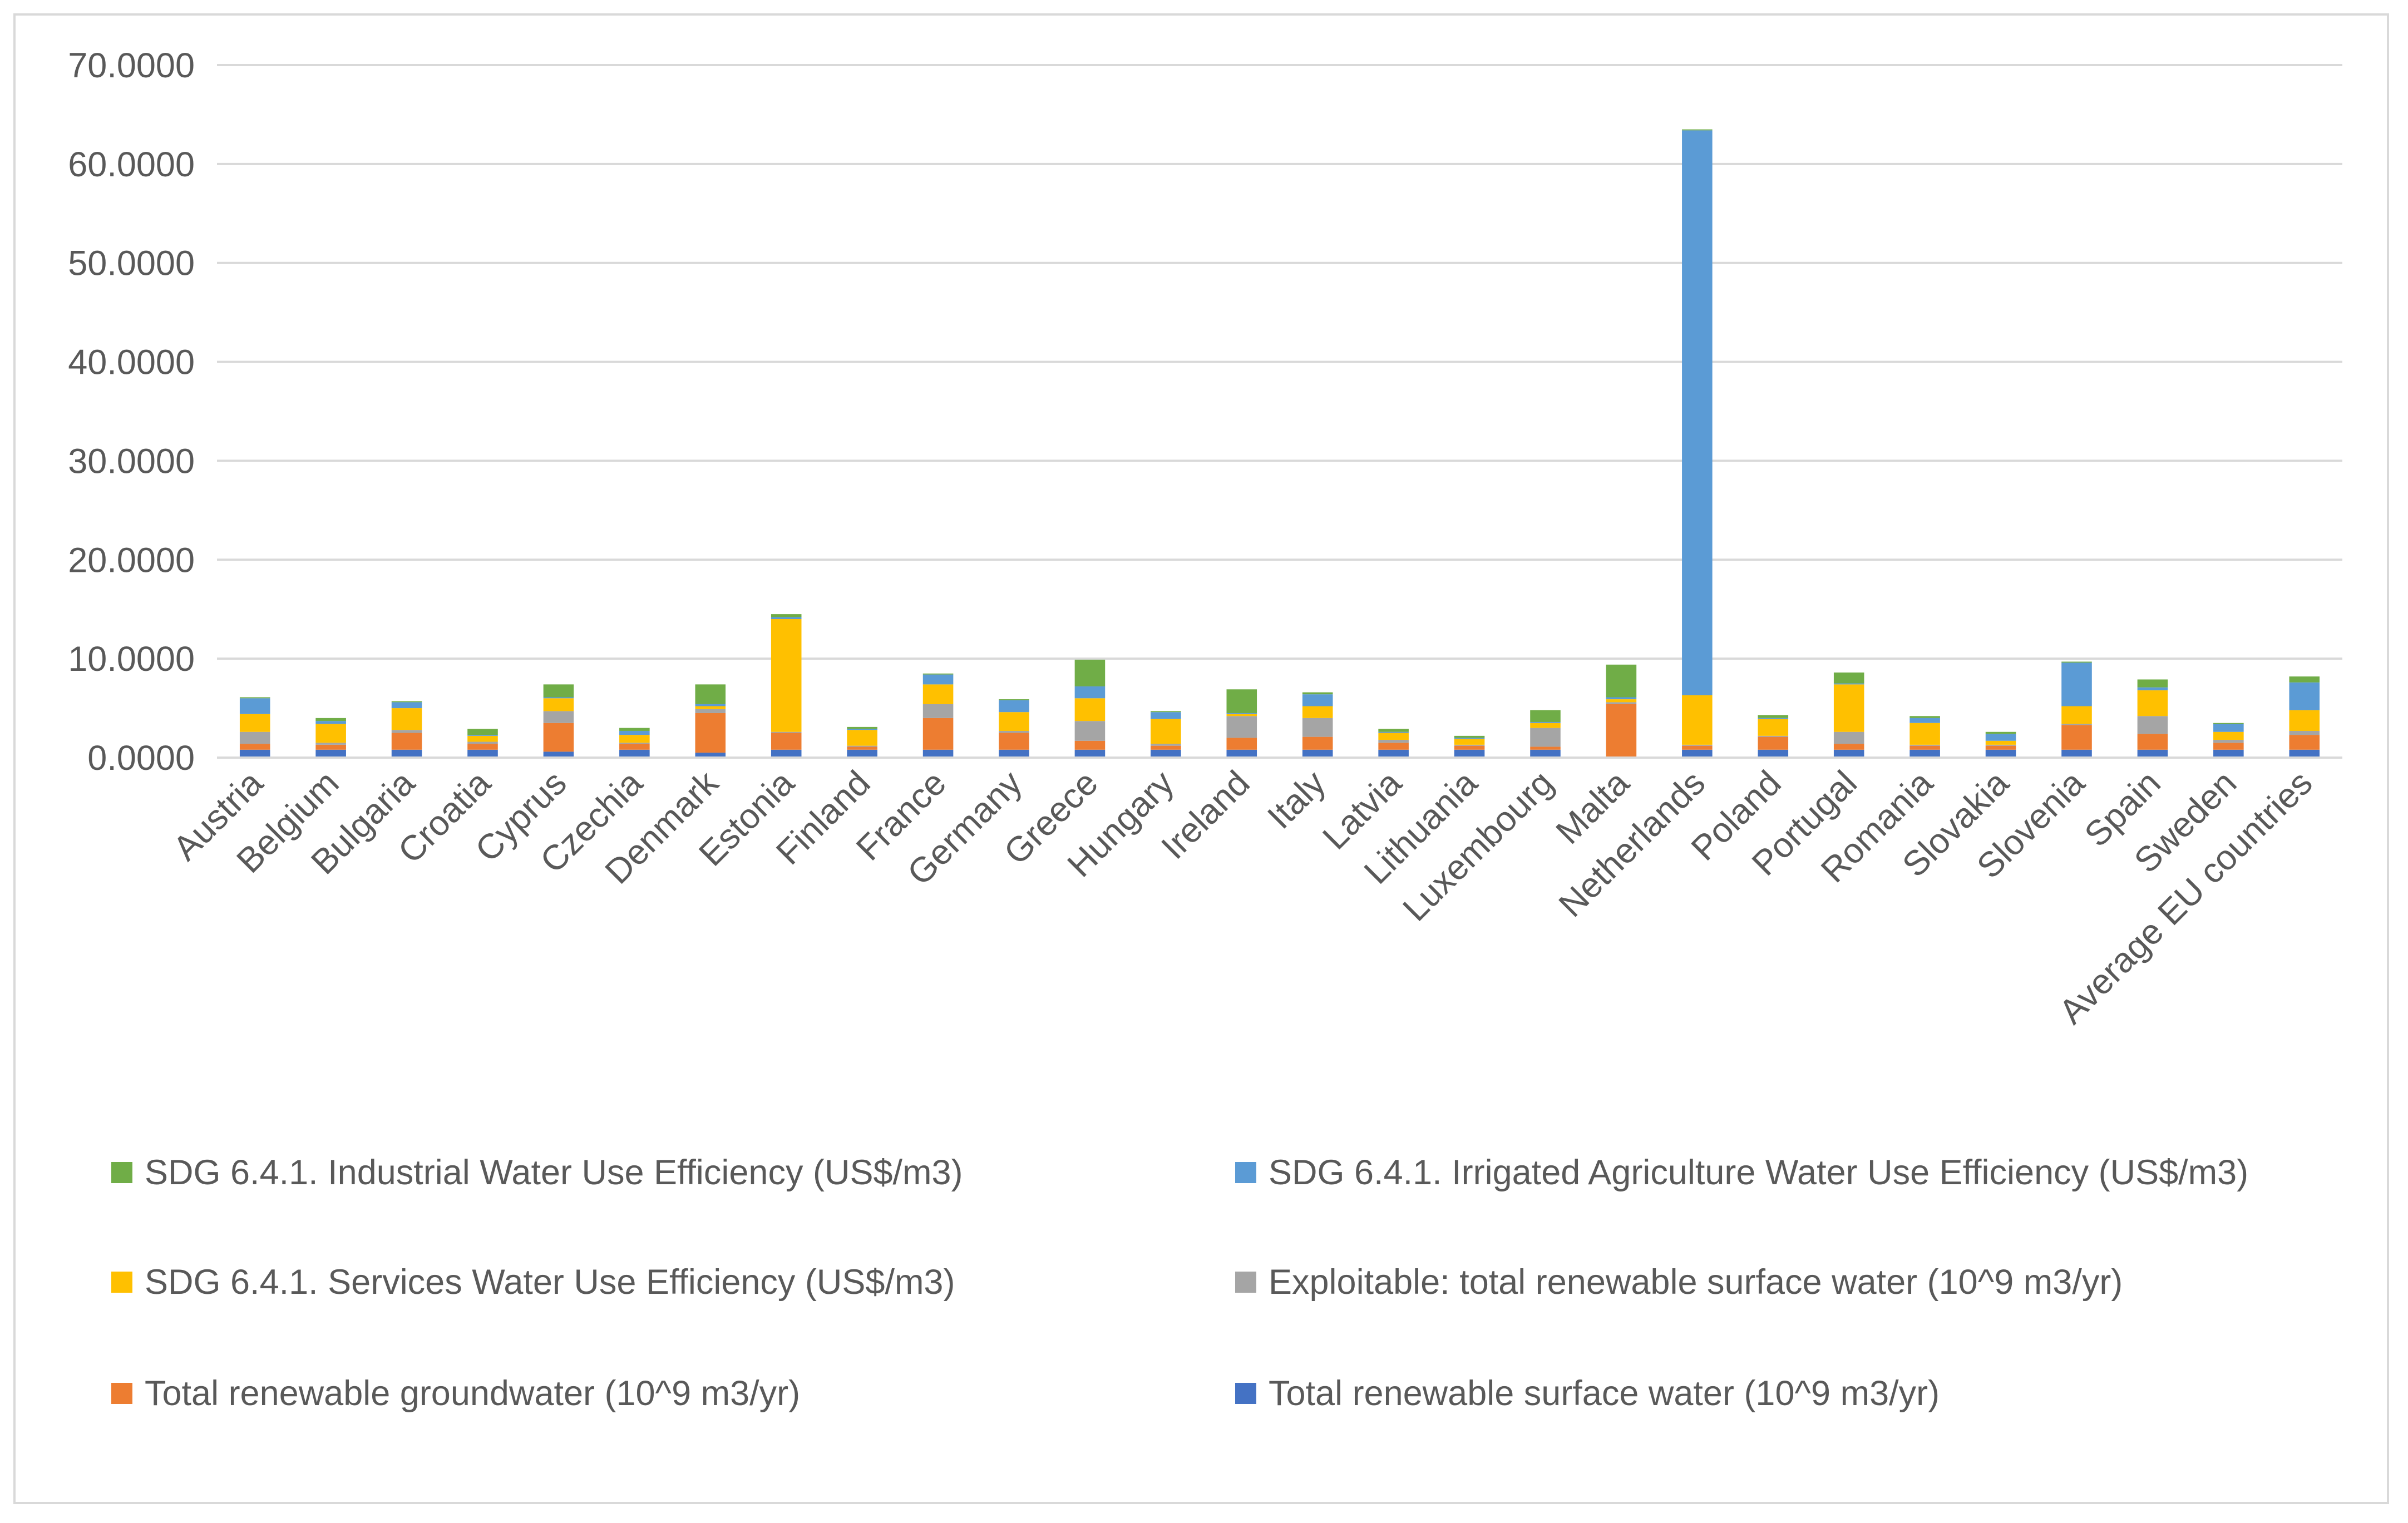 This screenshot has height=1523, width=2408. I want to click on y-tick-label: 0.0000, so click(141, 758).